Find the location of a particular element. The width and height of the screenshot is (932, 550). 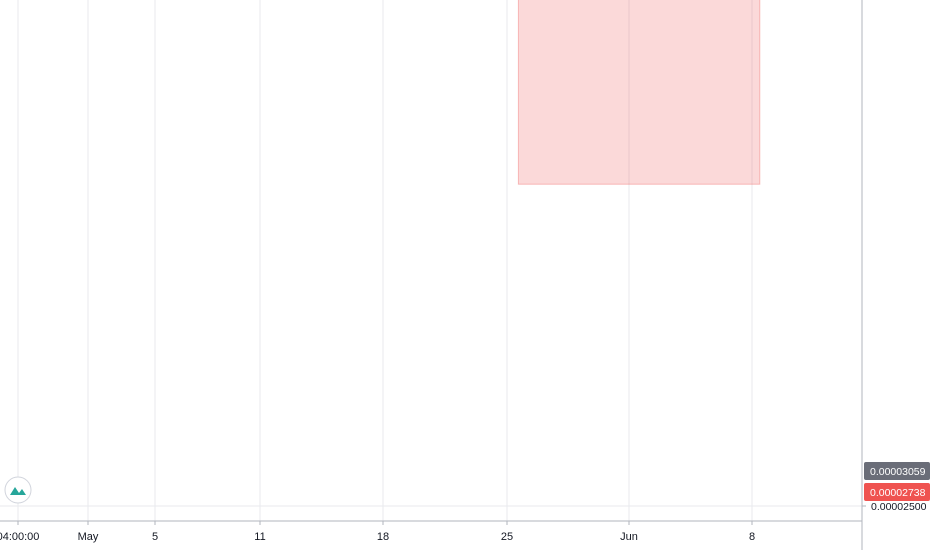

tradingview-logo-icon is located at coordinates (18, 490).